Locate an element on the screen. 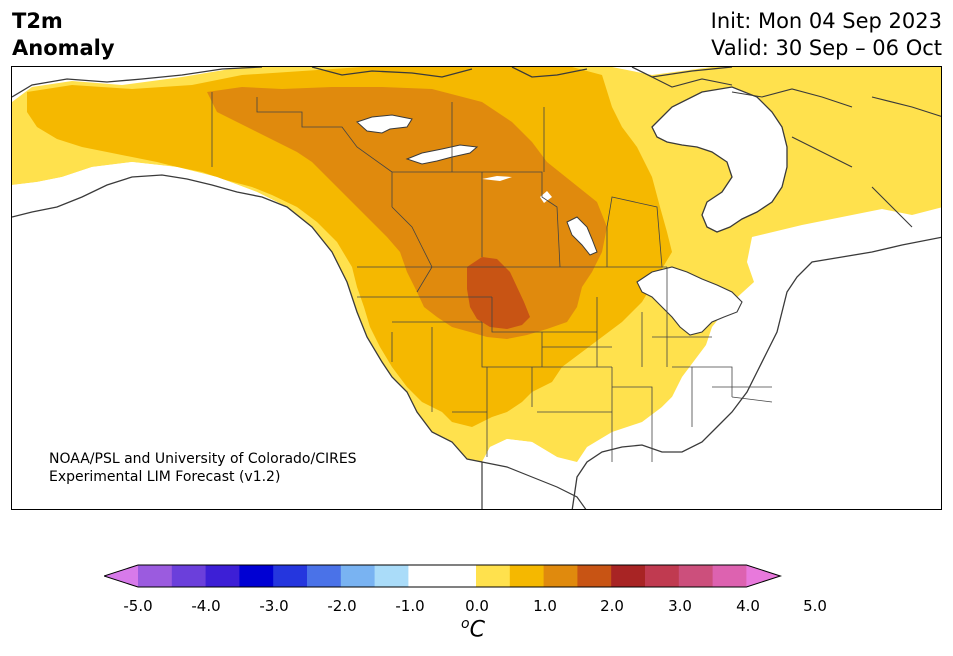  coastline-hudson is located at coordinates (719, 159).